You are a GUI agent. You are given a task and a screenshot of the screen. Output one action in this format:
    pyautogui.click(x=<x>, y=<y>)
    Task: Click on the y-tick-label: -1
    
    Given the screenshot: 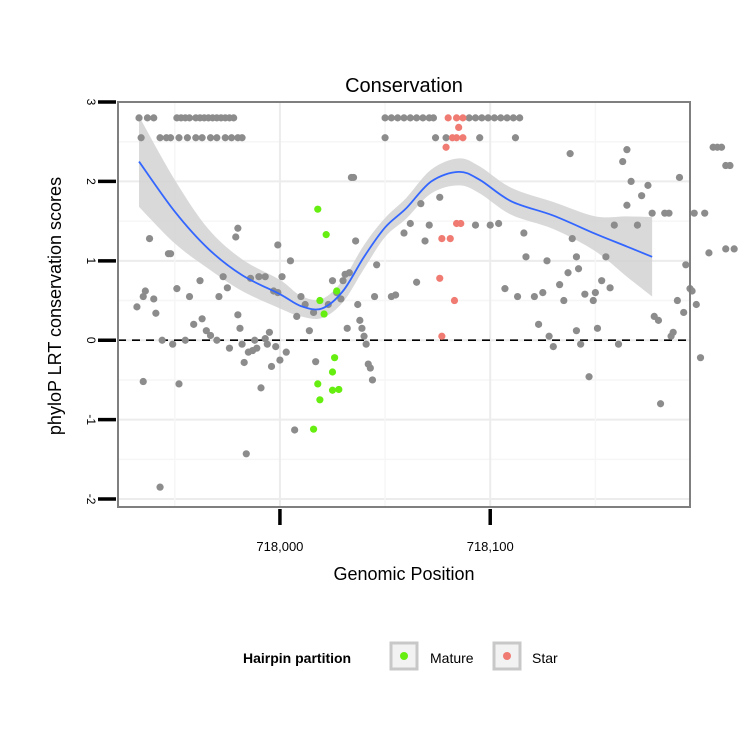 What is the action you would take?
    pyautogui.click(x=91, y=419)
    